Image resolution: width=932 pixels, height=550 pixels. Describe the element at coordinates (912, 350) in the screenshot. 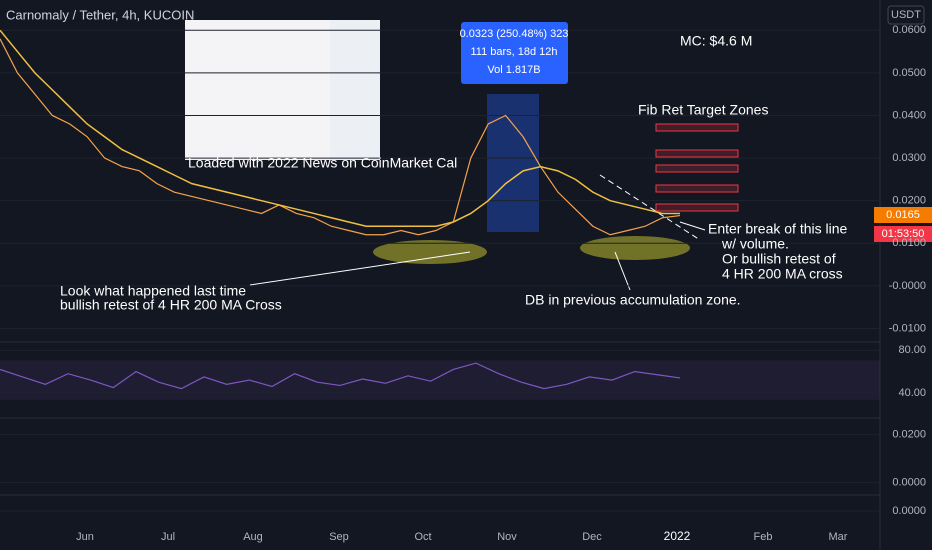

I see `y-tick-label: 80.00` at that location.